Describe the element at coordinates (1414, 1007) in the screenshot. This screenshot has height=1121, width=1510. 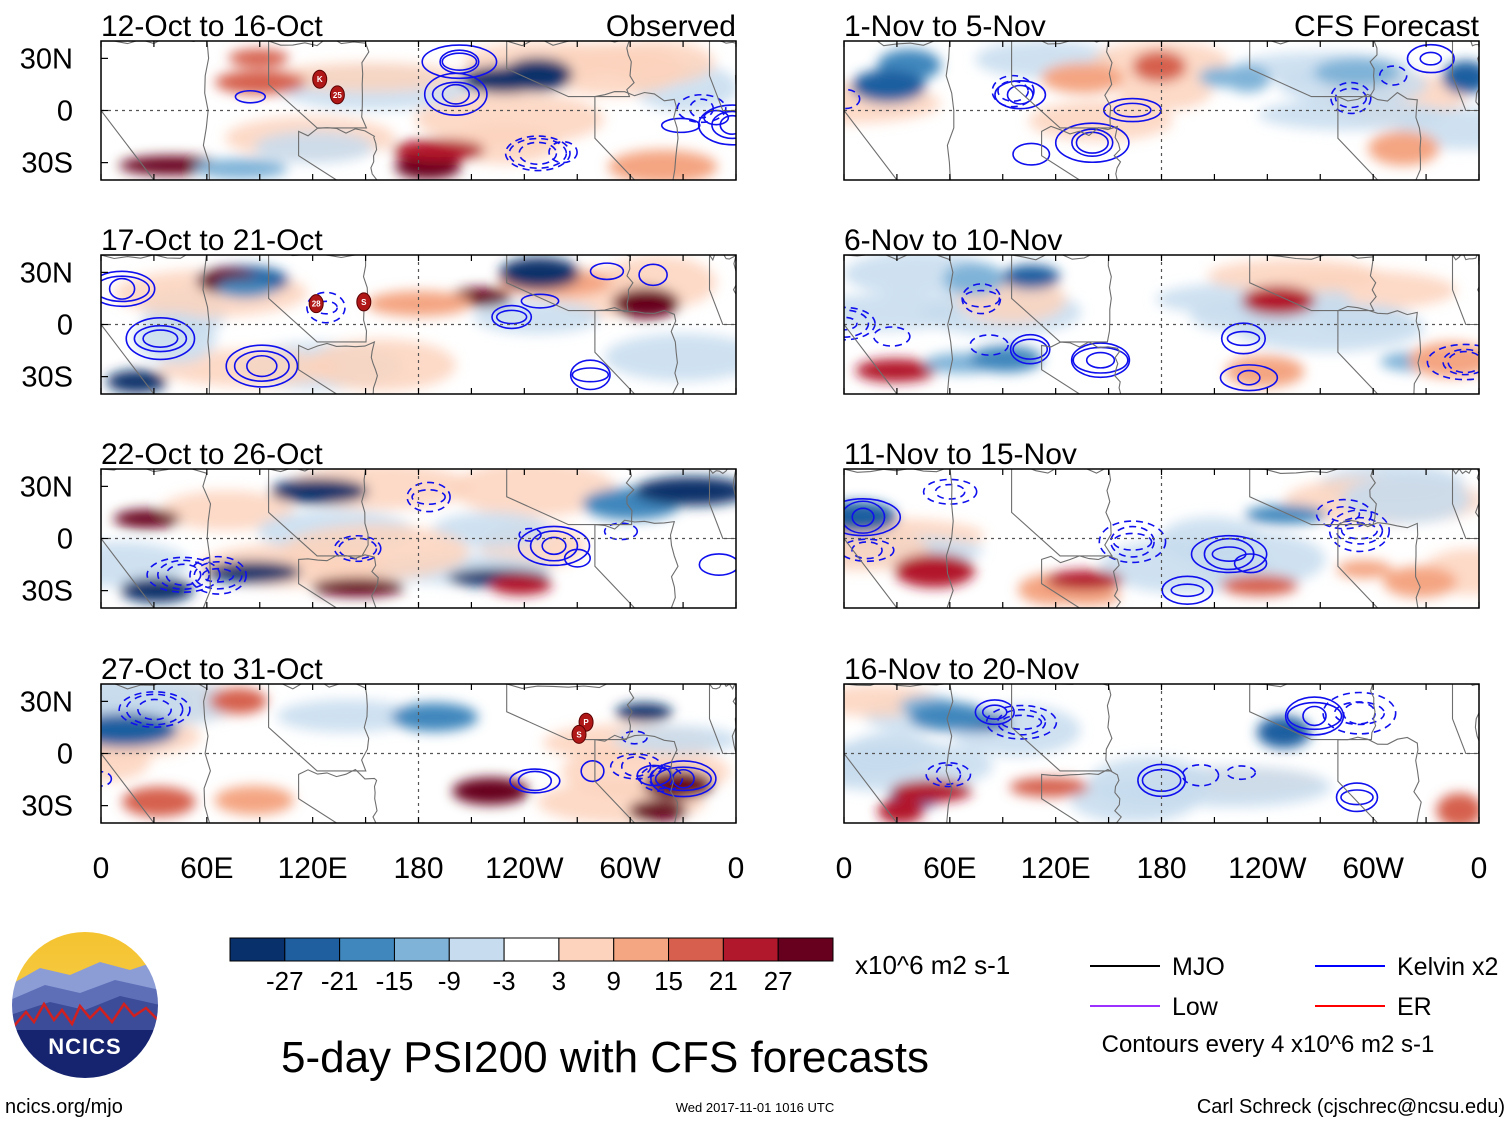
I see `legend-label: ER` at that location.